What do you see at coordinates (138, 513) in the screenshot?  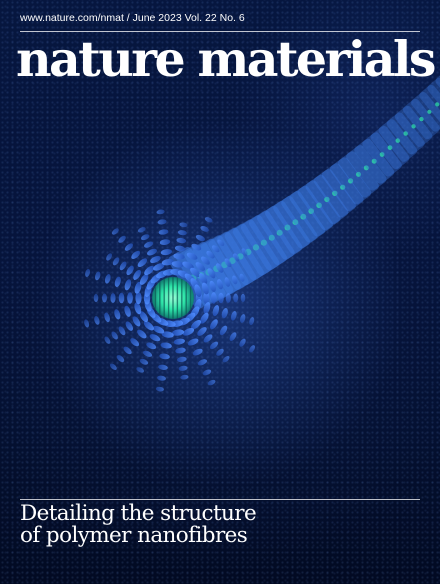 I see `headline-line-1: Detailing the structure` at bounding box center [138, 513].